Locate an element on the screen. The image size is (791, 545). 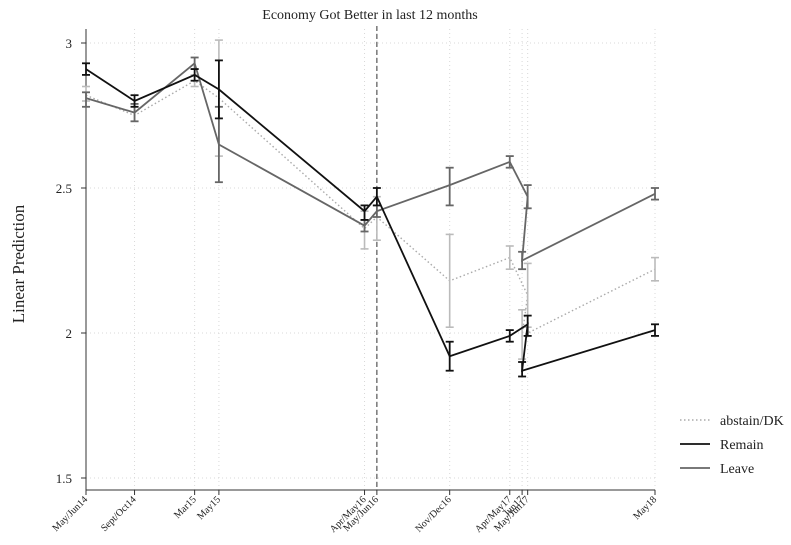
legend: abstain/DK Remain Leave is located at coordinates (732, 445).